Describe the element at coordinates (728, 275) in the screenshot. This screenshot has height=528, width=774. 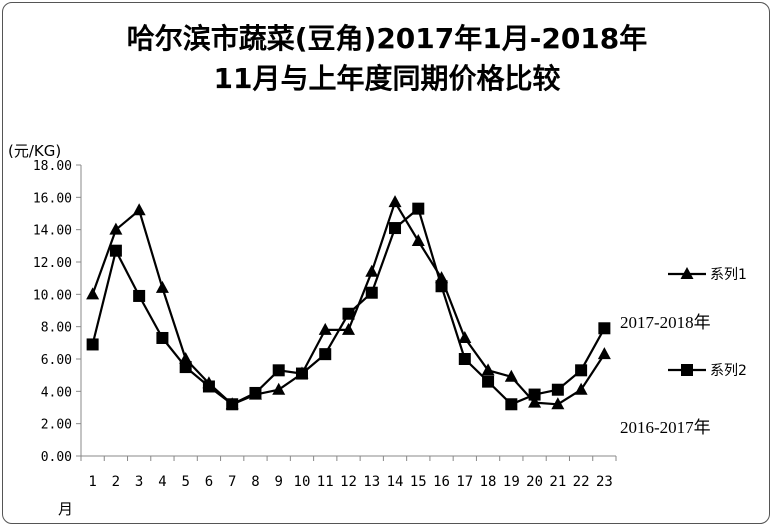
I see `legend-series-1-label: 系列1` at that location.